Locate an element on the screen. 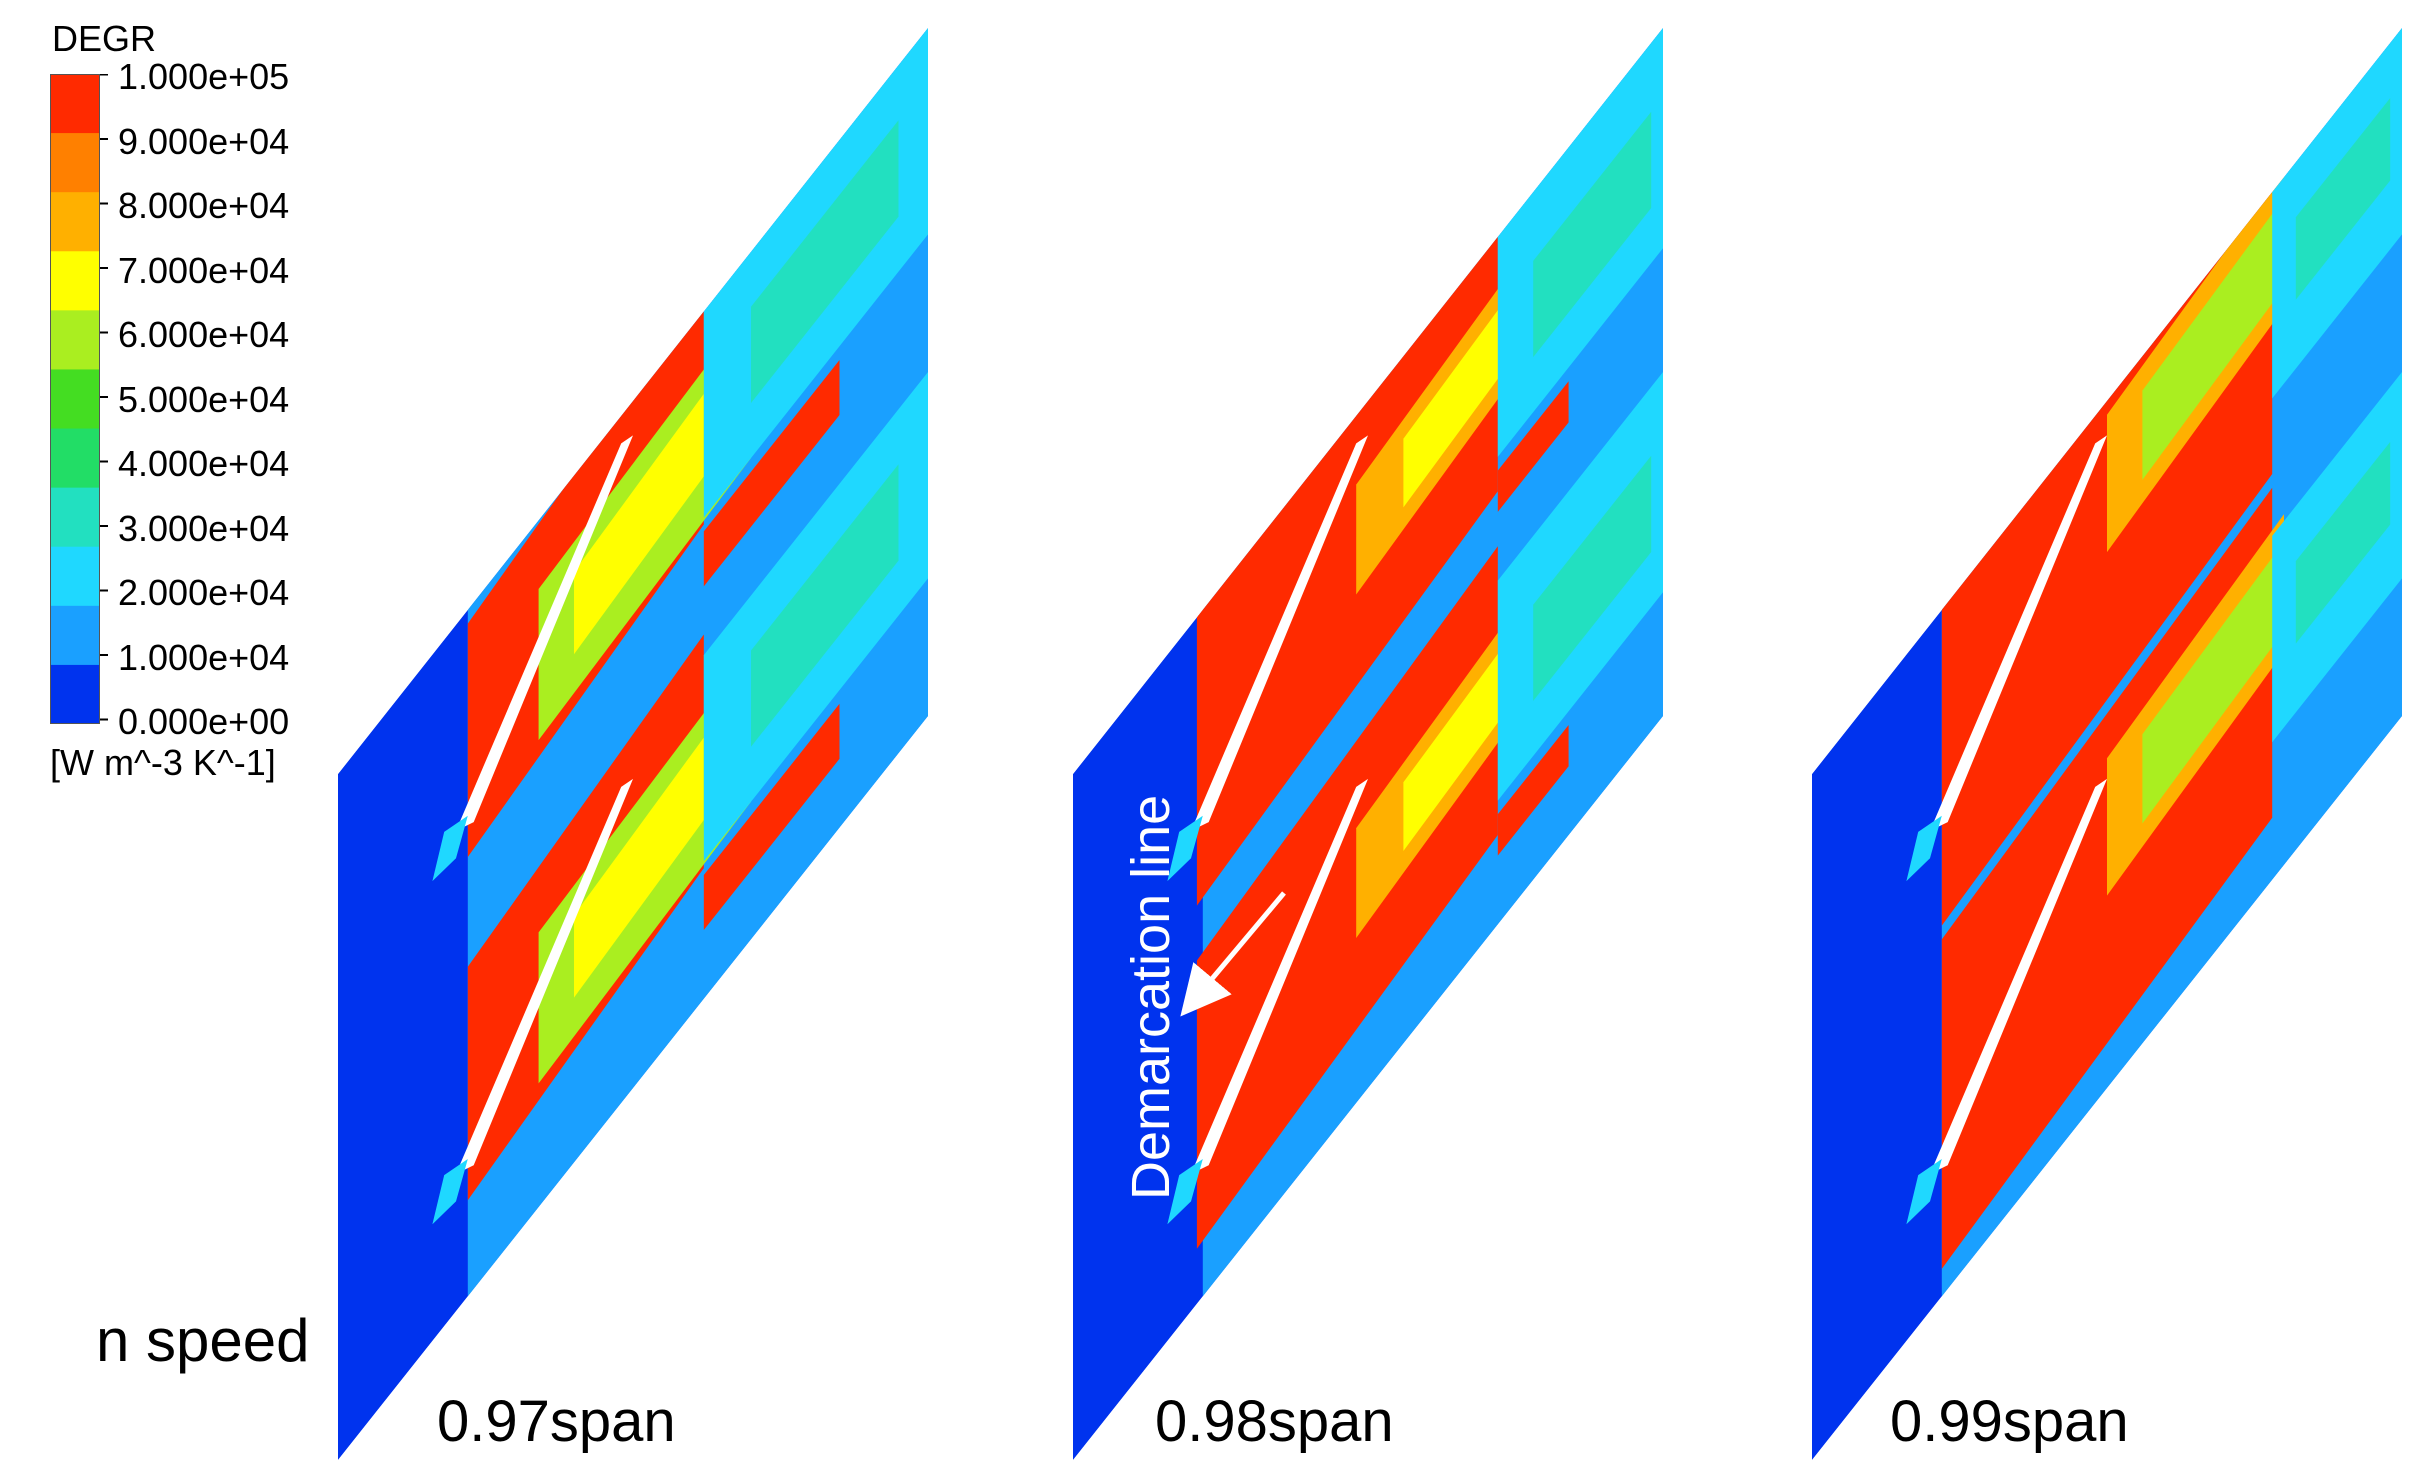  legend-tick-label: 5.000e+04 is located at coordinates (204, 399).